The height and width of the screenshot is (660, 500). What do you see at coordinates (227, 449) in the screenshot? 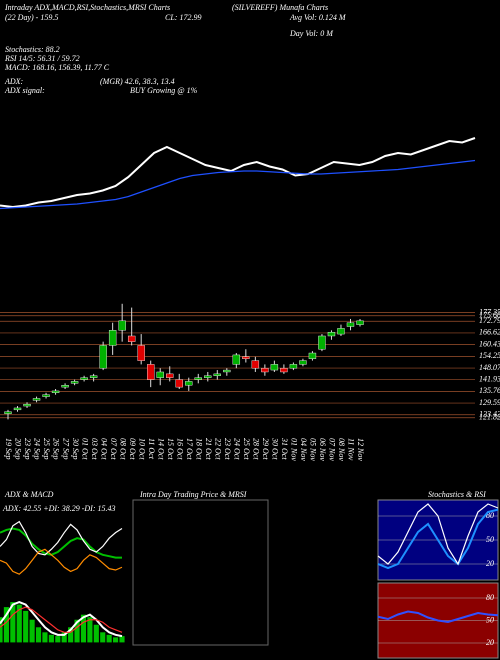
I see `x-tick-label: 23 Oct` at bounding box center [227, 449].